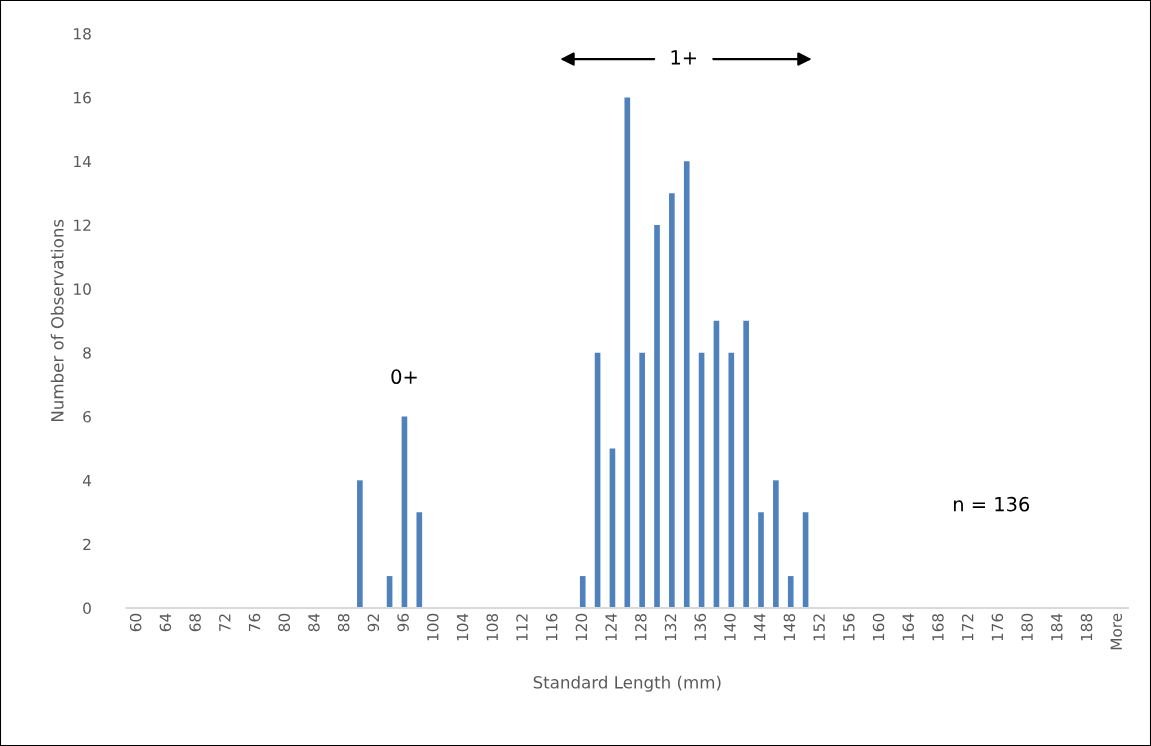 The height and width of the screenshot is (746, 1151). I want to click on x-tick-label: 164, so click(908, 627).